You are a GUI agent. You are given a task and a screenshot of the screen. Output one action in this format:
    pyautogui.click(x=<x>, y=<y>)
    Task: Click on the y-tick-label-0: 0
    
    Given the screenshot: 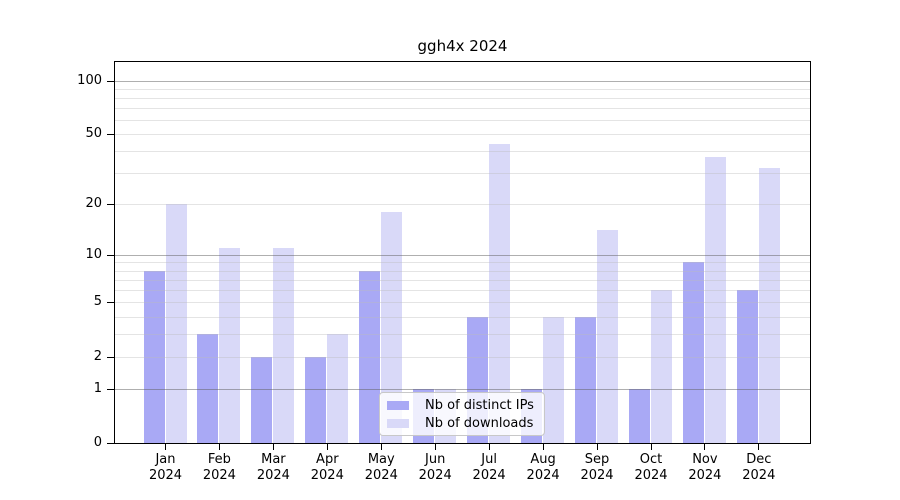 What is the action you would take?
    pyautogui.click(x=97, y=442)
    